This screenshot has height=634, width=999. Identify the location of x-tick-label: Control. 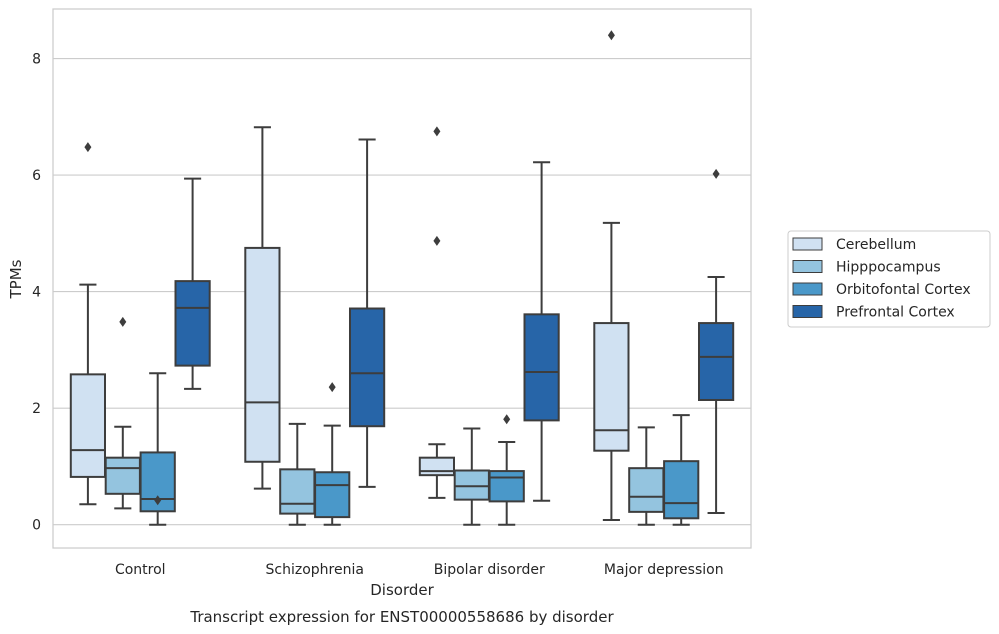
(140, 570).